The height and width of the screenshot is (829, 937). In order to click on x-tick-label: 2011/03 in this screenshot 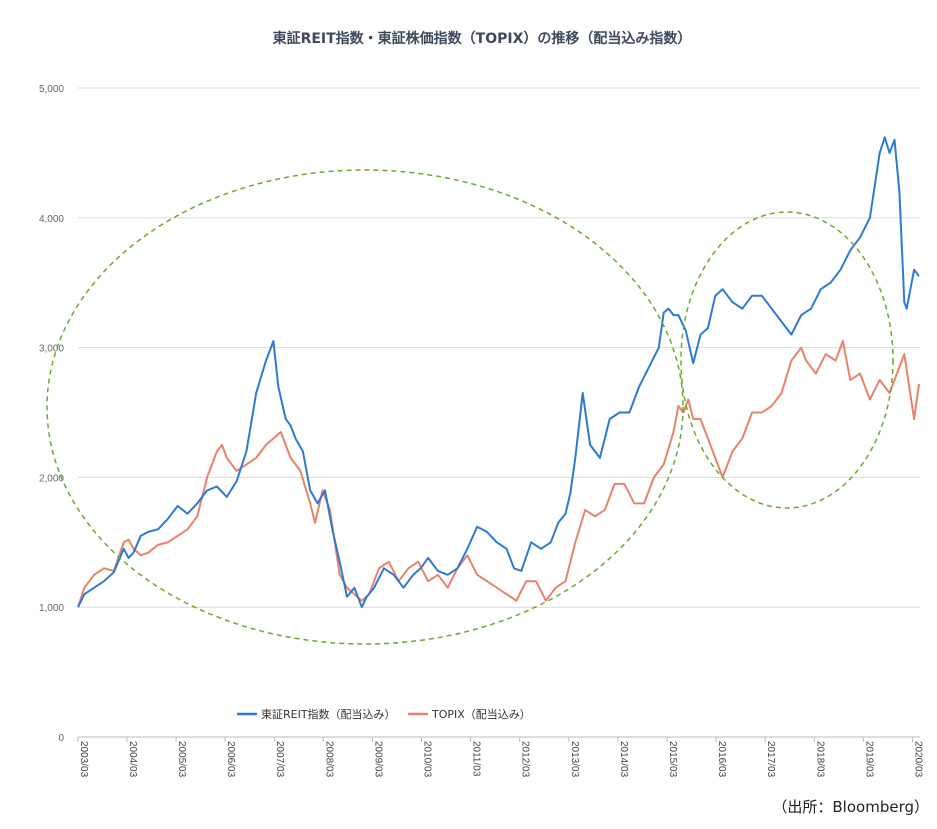, I will do `click(476, 759)`.